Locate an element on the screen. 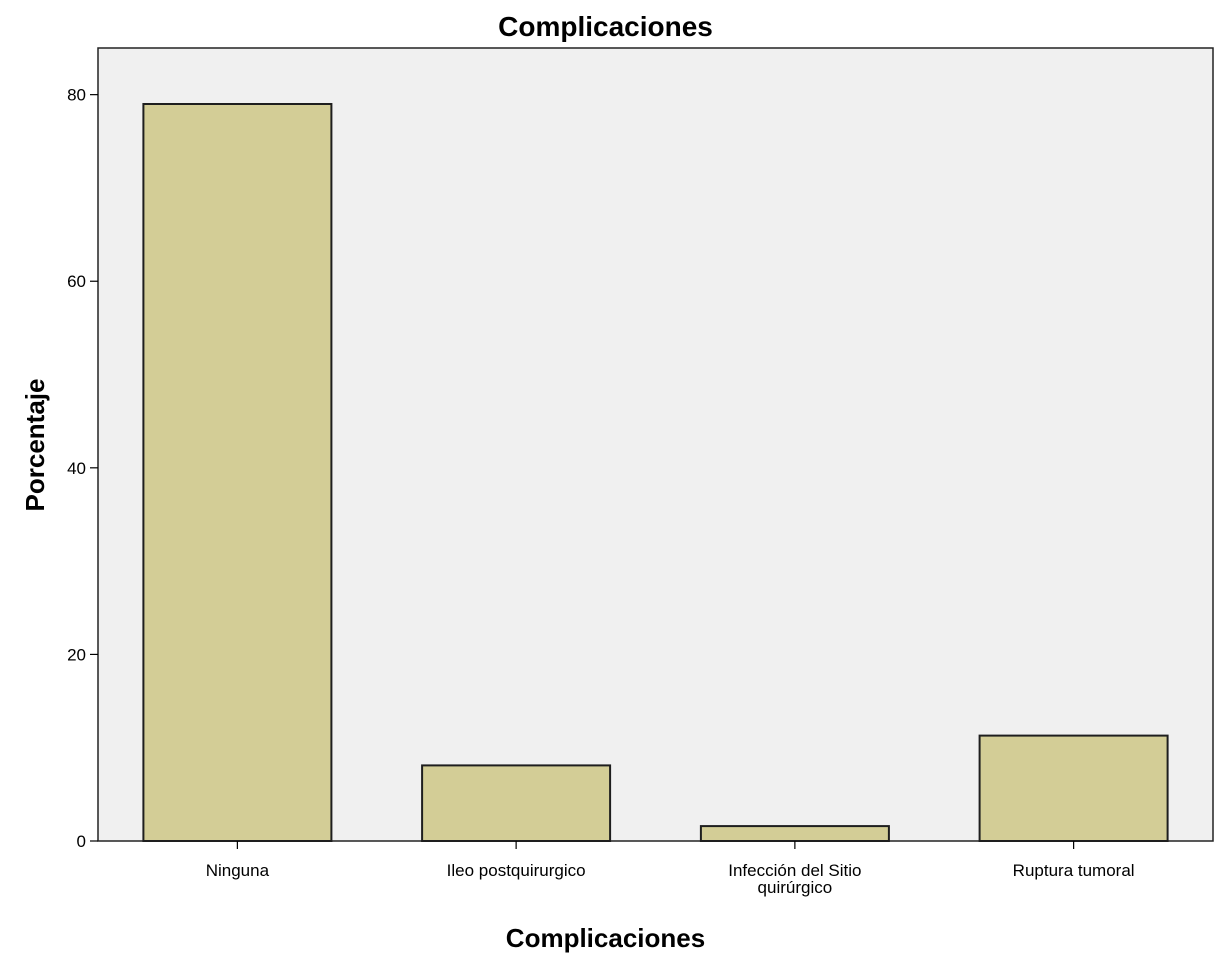 Image resolution: width=1217 pixels, height=955 pixels. x-tick-label-line: Infección del Sitio is located at coordinates (794, 870).